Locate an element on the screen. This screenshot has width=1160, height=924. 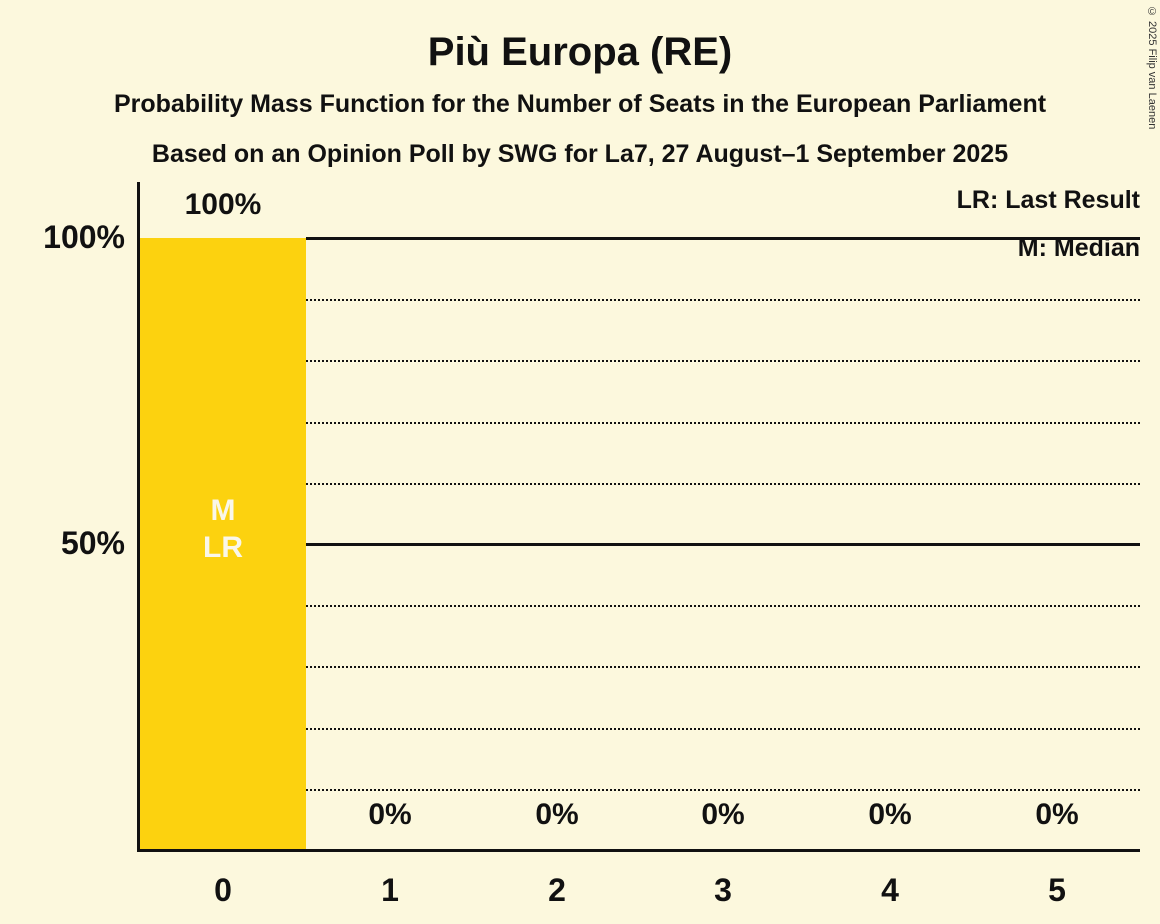
x-axis-label-seats-1: 1 is located at coordinates (390, 890).